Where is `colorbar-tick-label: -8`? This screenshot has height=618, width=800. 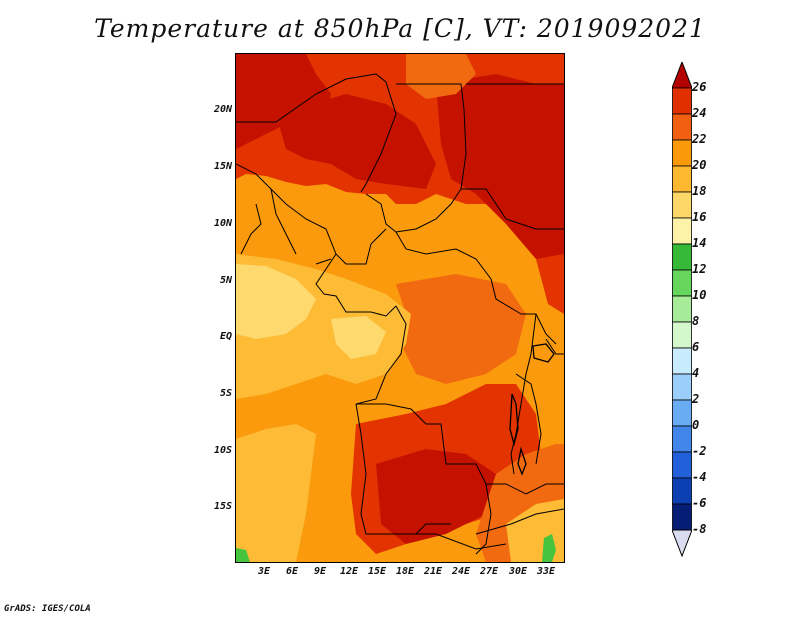
colorbar-tick-label: -8 is located at coordinates (699, 529).